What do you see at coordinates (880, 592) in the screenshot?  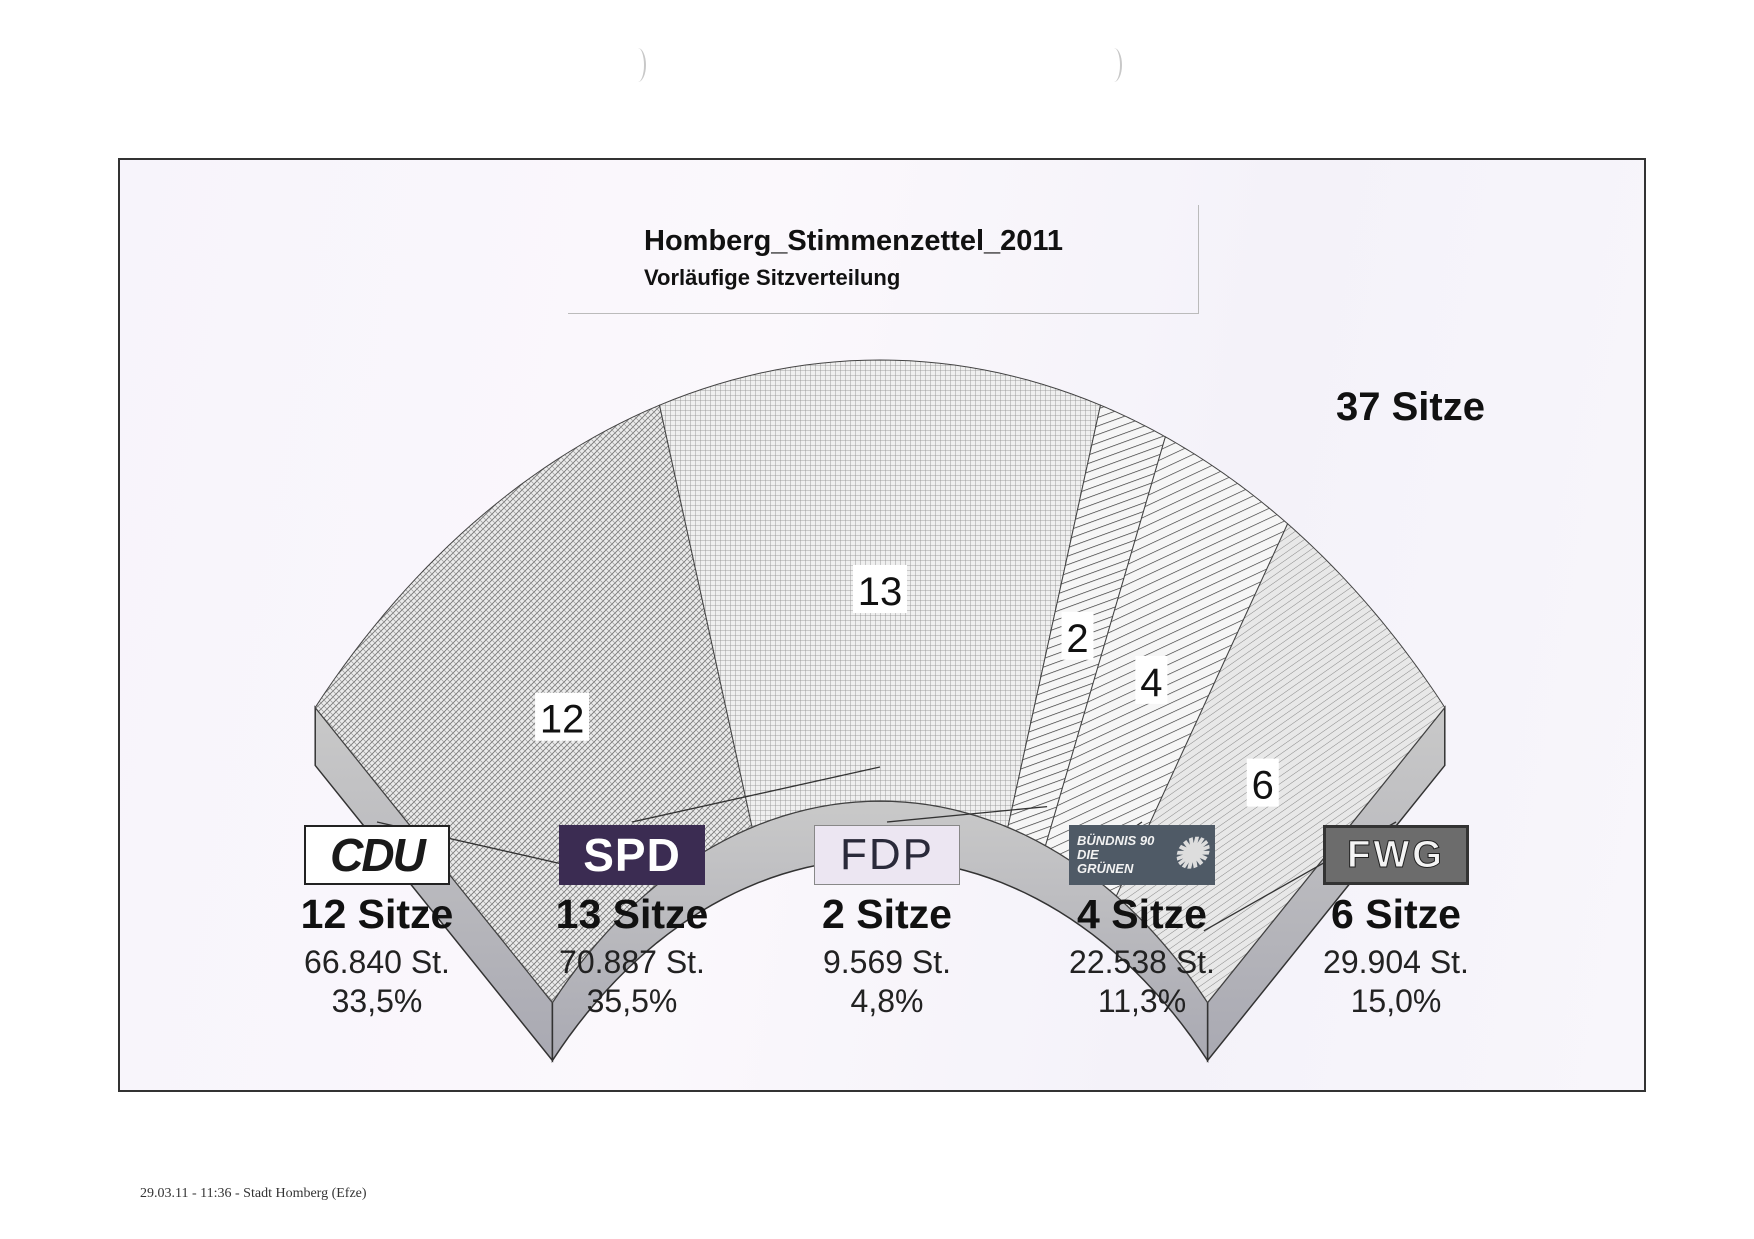 I see `segment-label-spd: 13` at bounding box center [880, 592].